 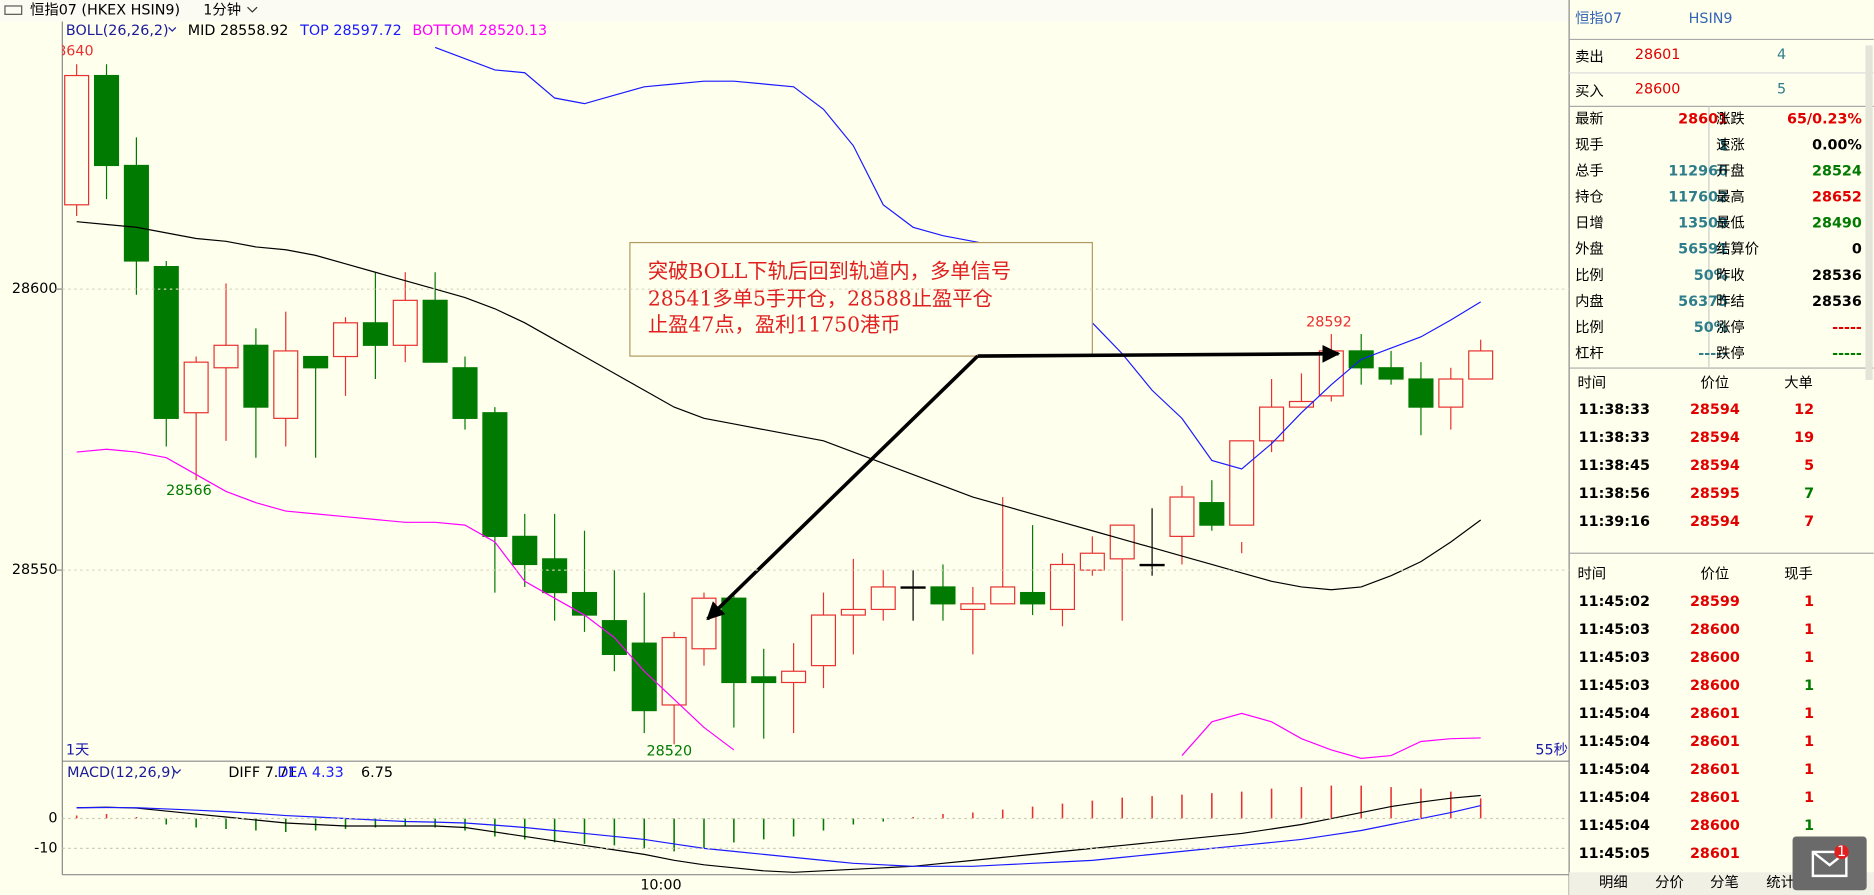 What do you see at coordinates (222, 10) in the screenshot?
I see `period: 1分钟` at bounding box center [222, 10].